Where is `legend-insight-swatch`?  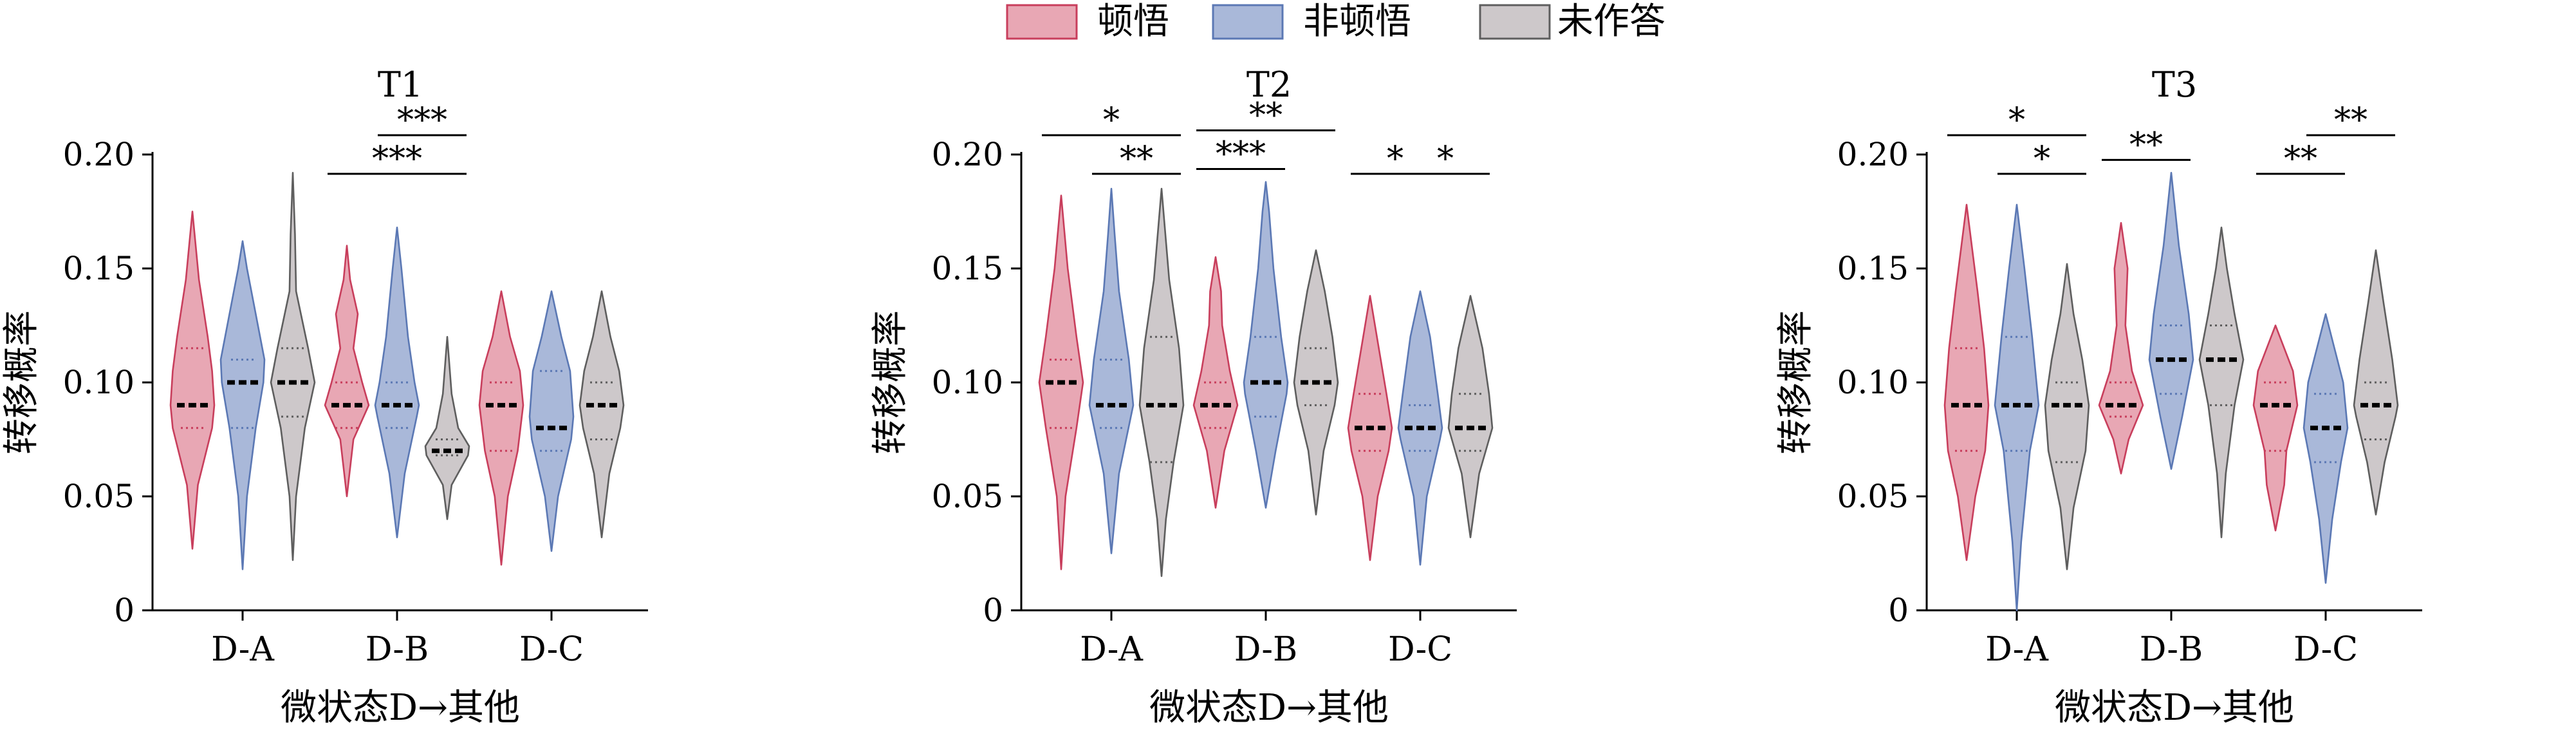
legend-insight-swatch is located at coordinates (1042, 22).